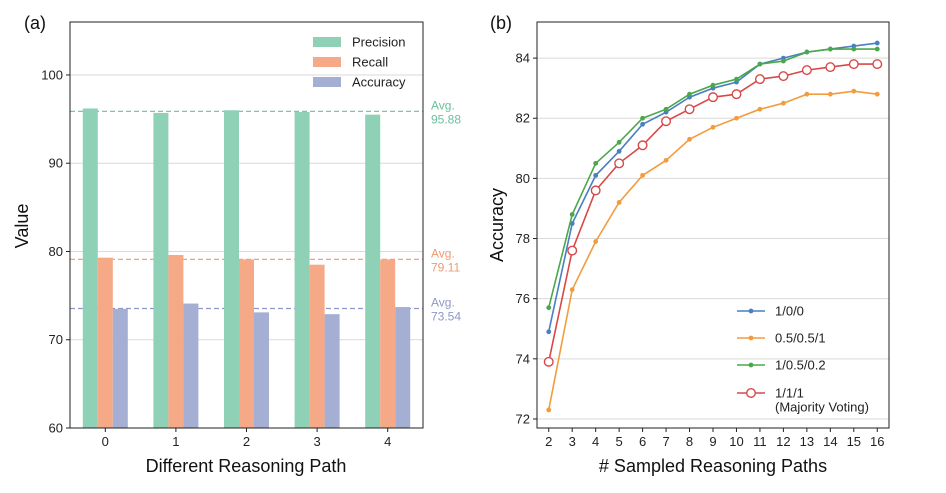  What do you see at coordinates (712, 441) in the screenshot?
I see `x-tick-label: 9` at bounding box center [712, 441].